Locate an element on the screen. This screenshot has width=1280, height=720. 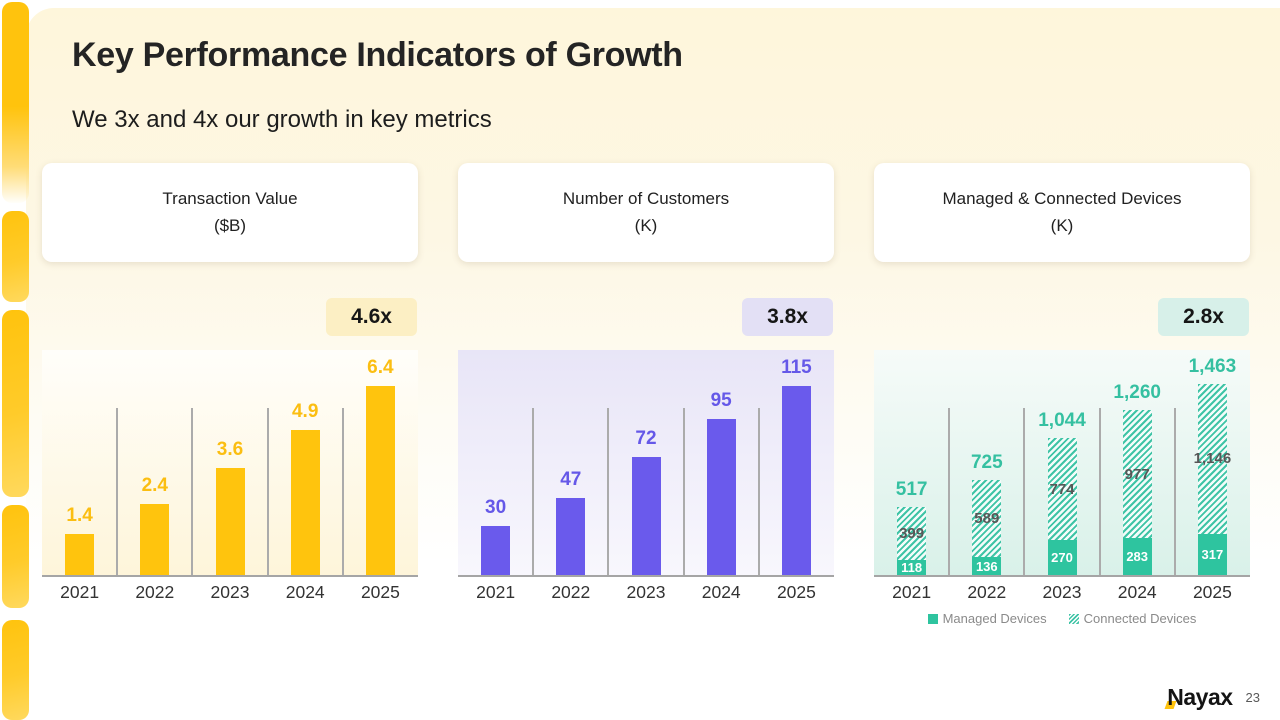
bar-value-label: 115 is located at coordinates (796, 368).